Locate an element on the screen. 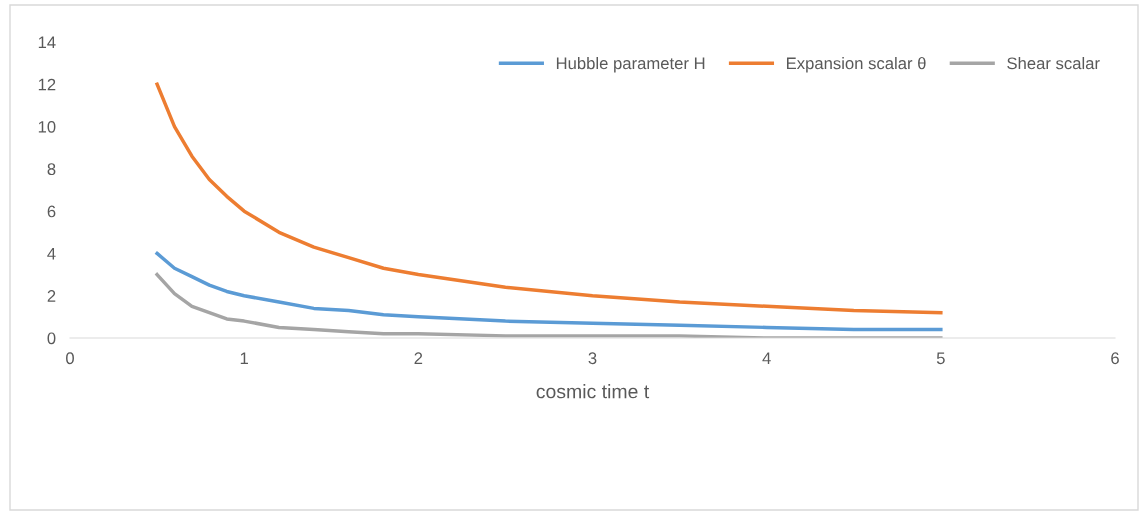 This screenshot has height=513, width=1143. y-tick-label: 12 is located at coordinates (47, 84).